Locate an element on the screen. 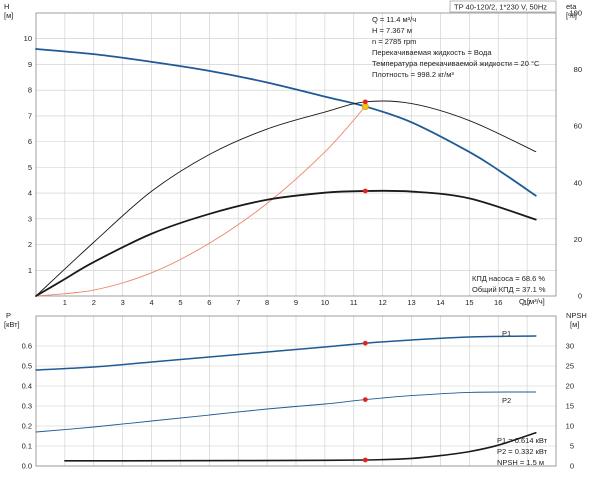 The height and width of the screenshot is (479, 600). npsh-tick-label: 15 is located at coordinates (570, 406).